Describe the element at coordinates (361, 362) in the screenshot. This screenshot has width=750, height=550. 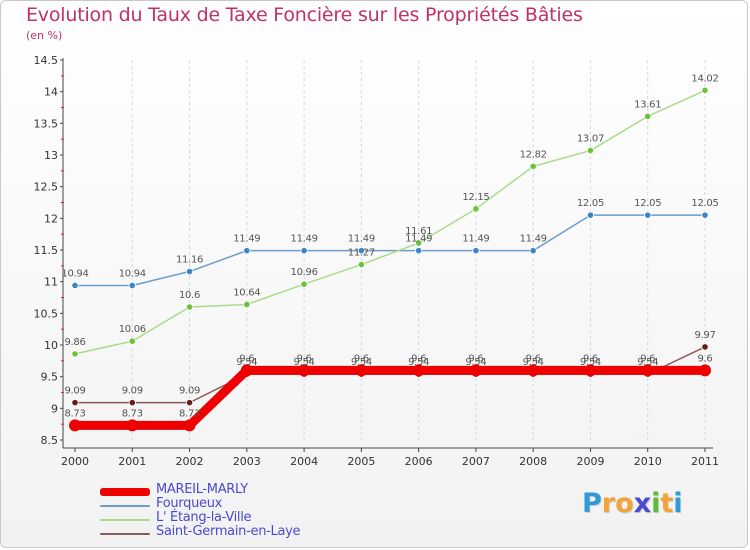
I see `data-label-3-2005: 9.54` at that location.